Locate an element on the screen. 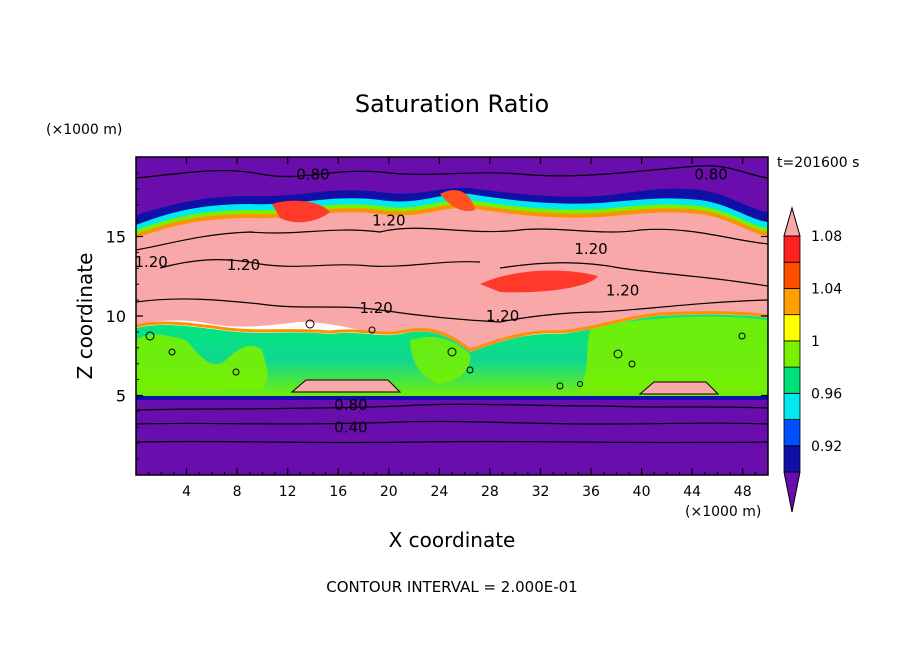  x-tick-label: 28 is located at coordinates (490, 492).